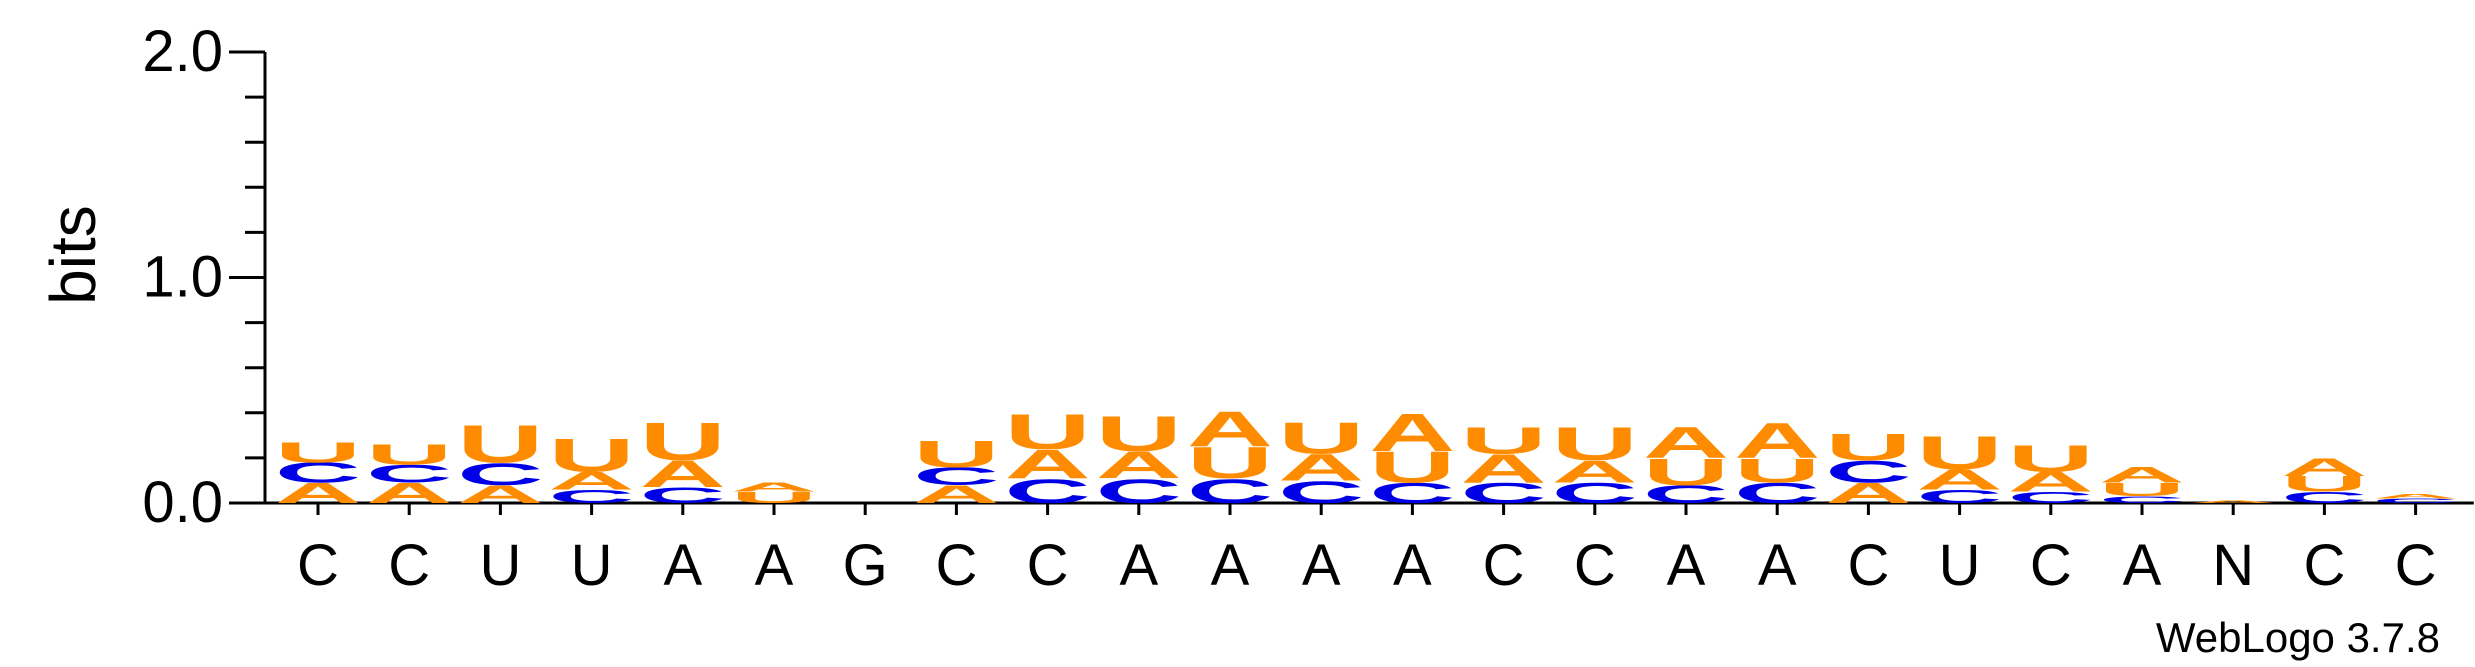 The height and width of the screenshot is (667, 2475). What do you see at coordinates (73, 255) in the screenshot?
I see `y-axis-label: bits` at bounding box center [73, 255].